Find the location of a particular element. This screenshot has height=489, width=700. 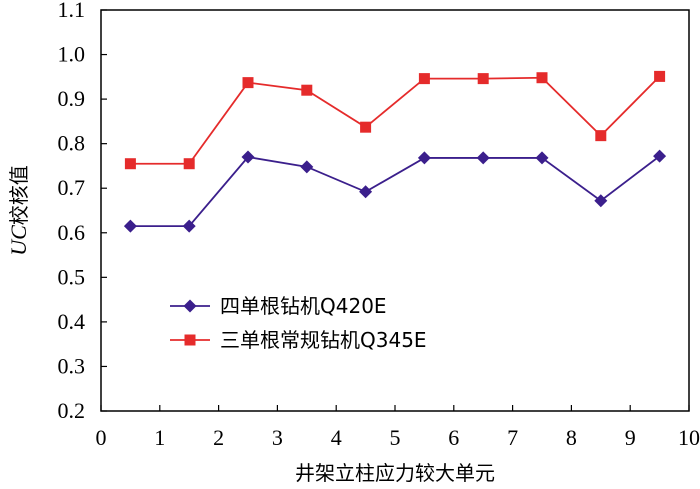

x-tick-label: 6 is located at coordinates (453, 437).